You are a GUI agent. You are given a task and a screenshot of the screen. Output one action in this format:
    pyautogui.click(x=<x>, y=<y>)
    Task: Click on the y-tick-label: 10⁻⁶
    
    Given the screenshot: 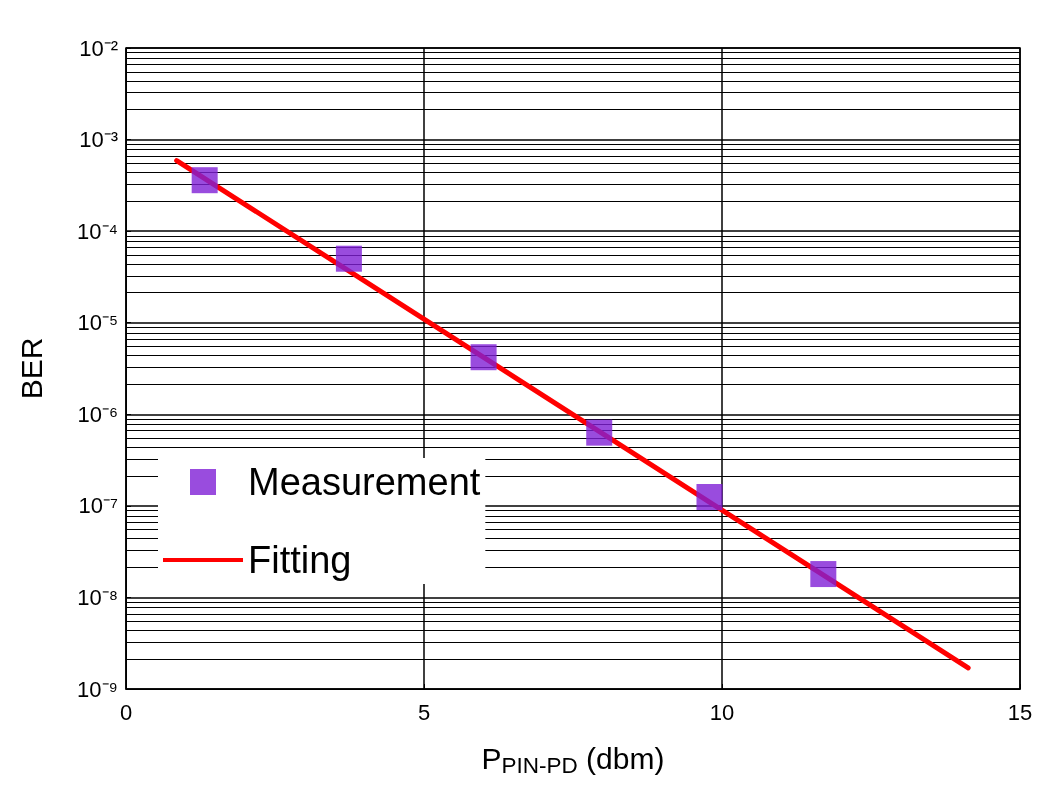 What is the action you would take?
    pyautogui.click(x=97, y=414)
    